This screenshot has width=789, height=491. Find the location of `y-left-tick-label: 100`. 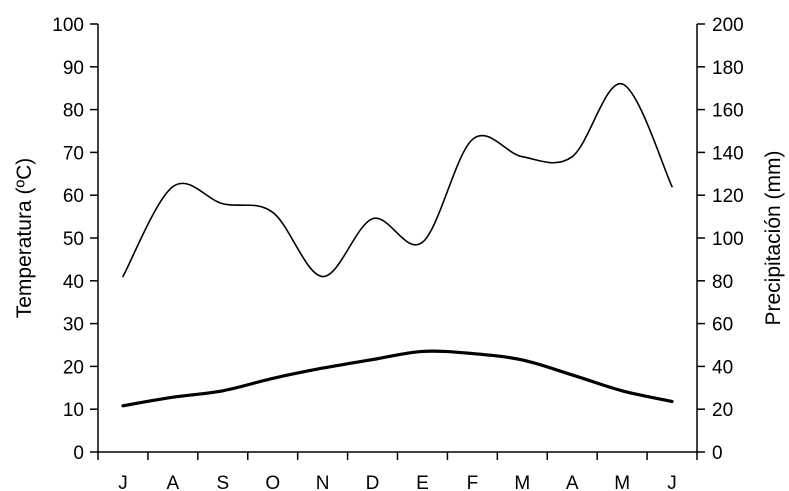

y-left-tick-label: 100 is located at coordinates (68, 25).